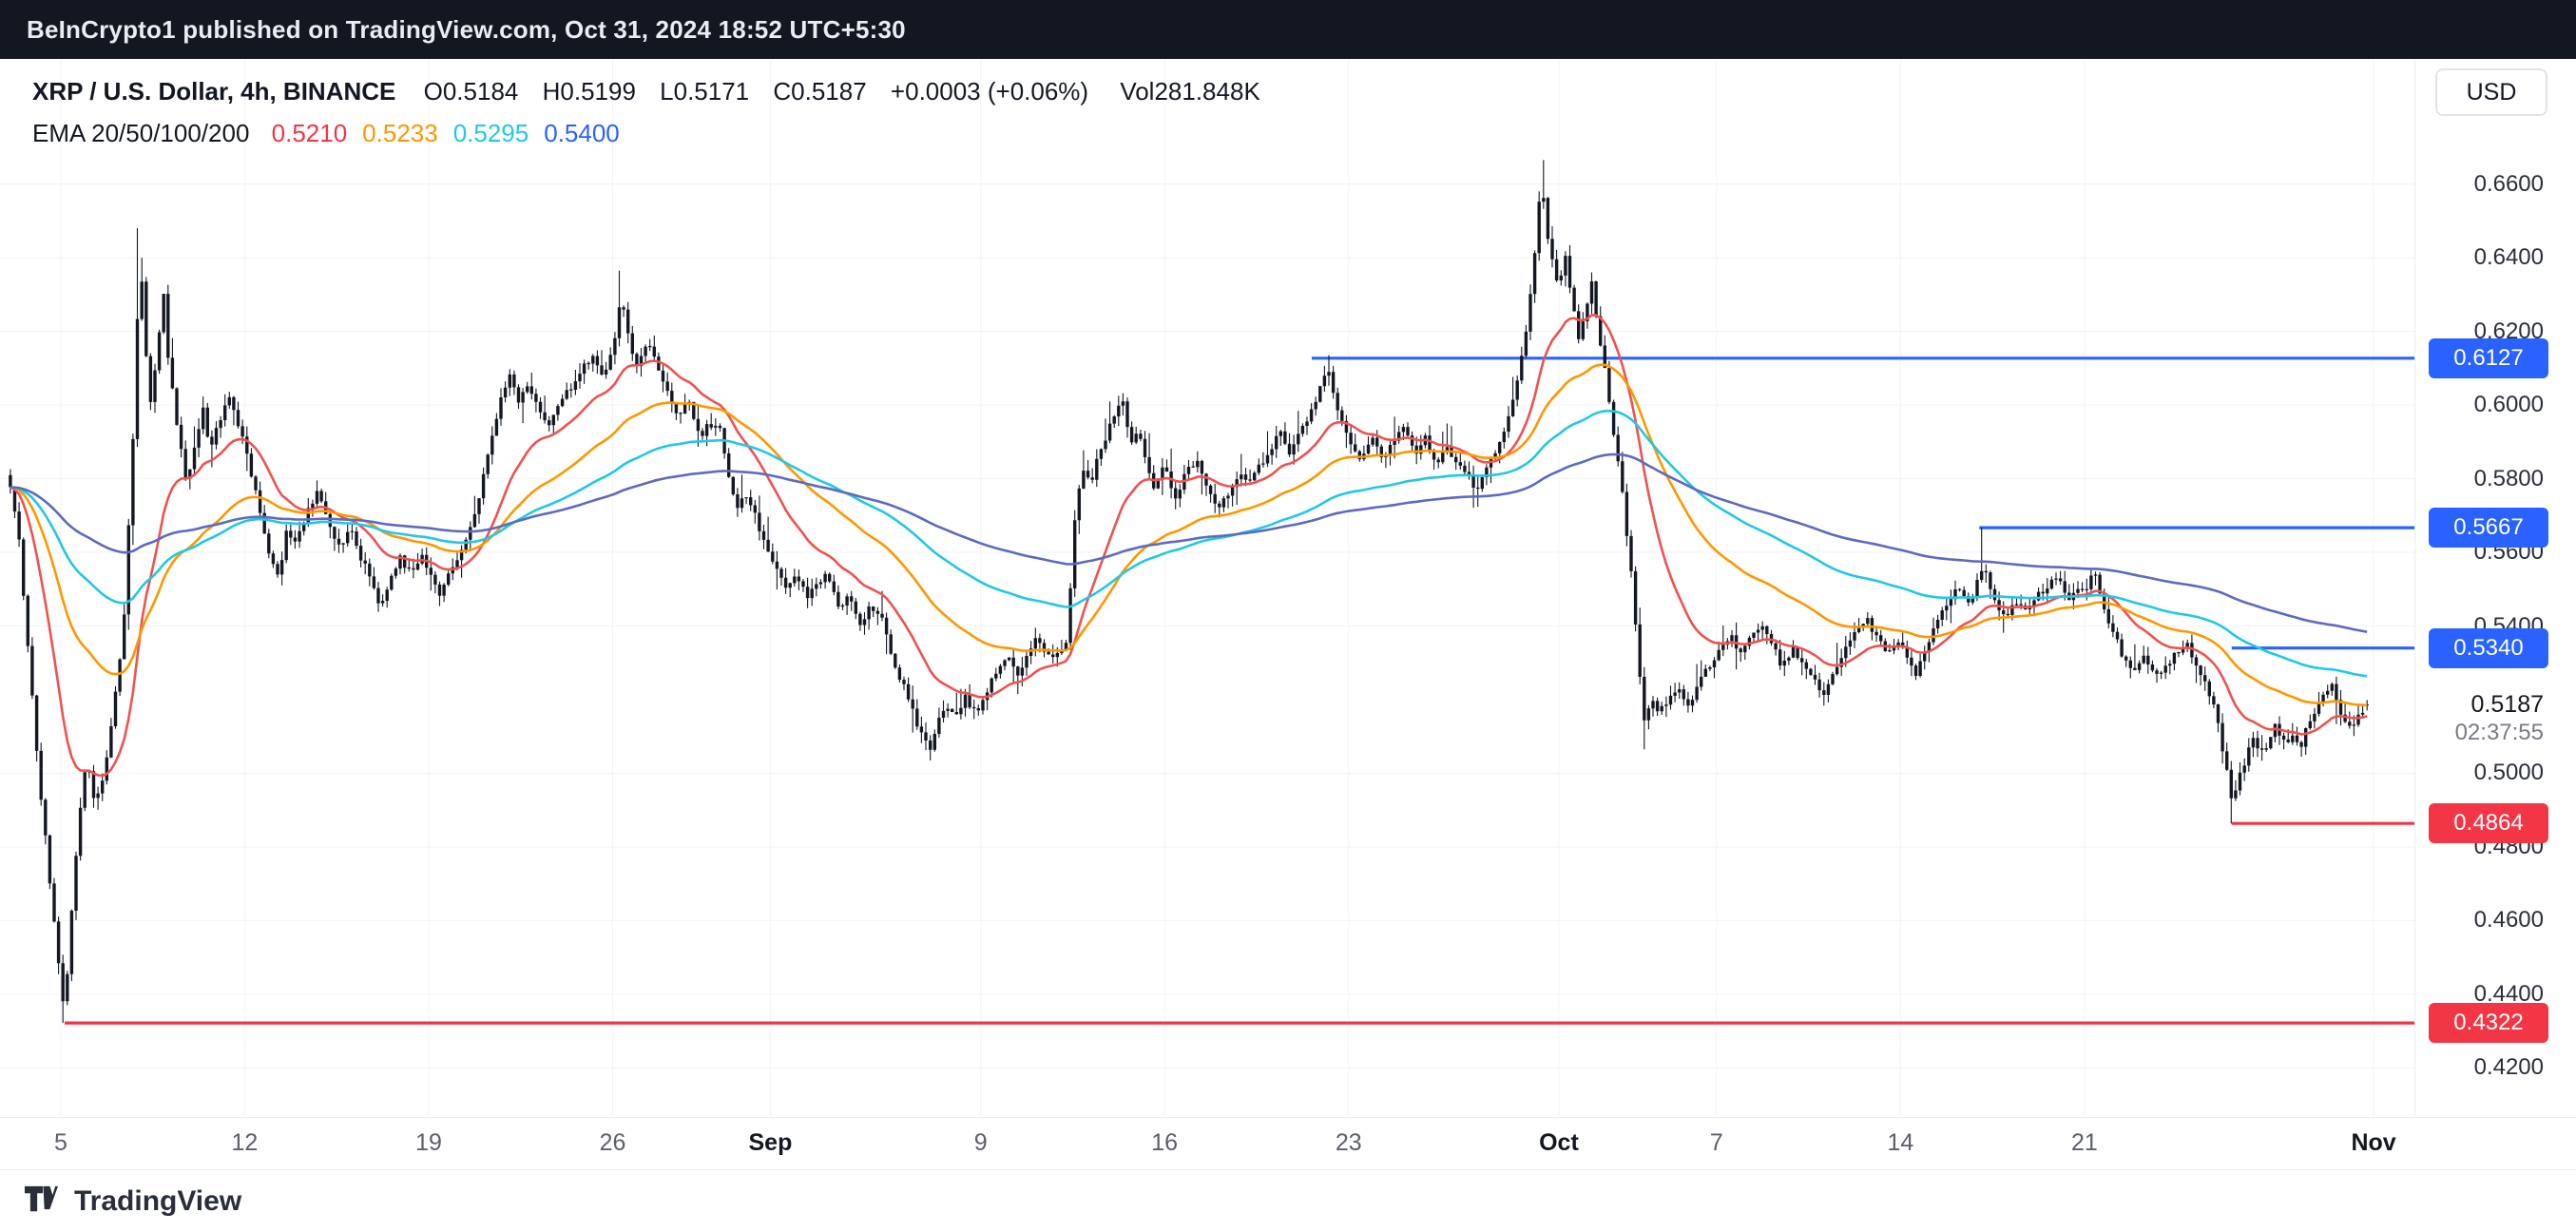  I want to click on tradingview-logo-icon, so click(43, 1201).